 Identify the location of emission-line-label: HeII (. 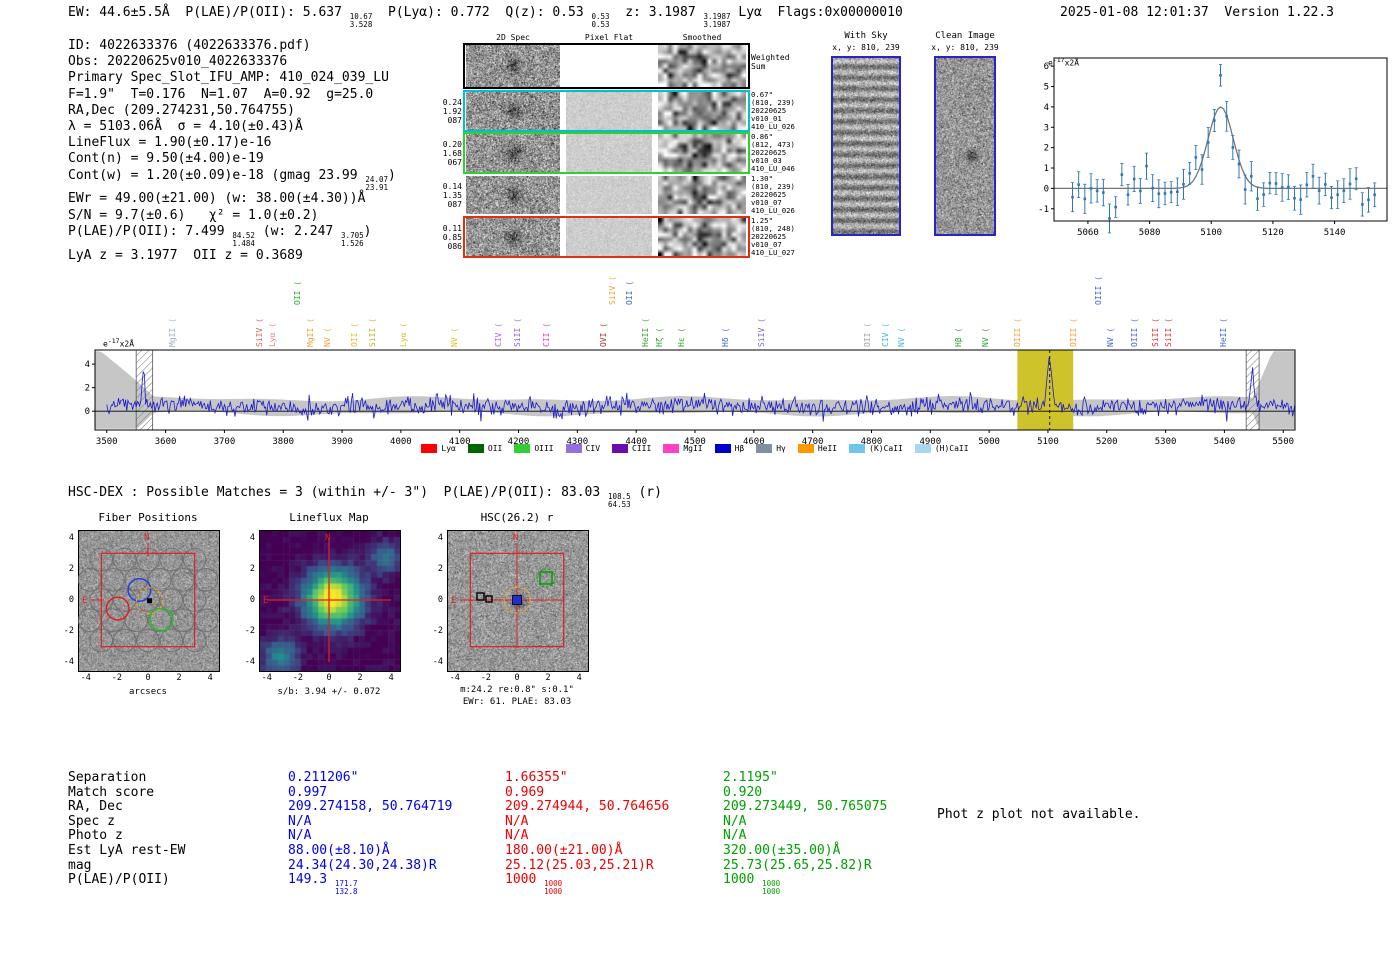
(646, 332).